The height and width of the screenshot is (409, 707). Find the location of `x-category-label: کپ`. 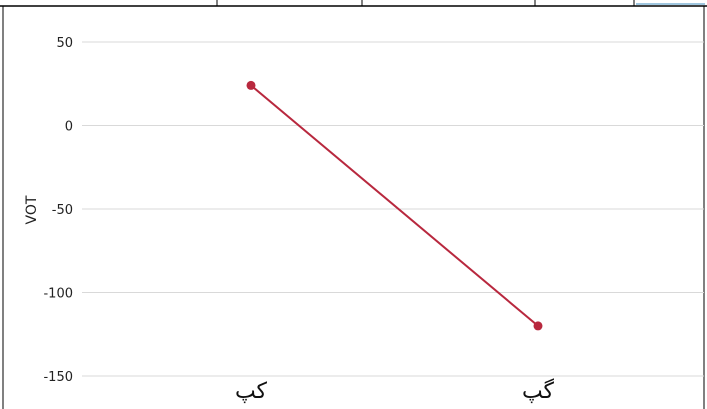

x-category-label: کپ is located at coordinates (251, 391).